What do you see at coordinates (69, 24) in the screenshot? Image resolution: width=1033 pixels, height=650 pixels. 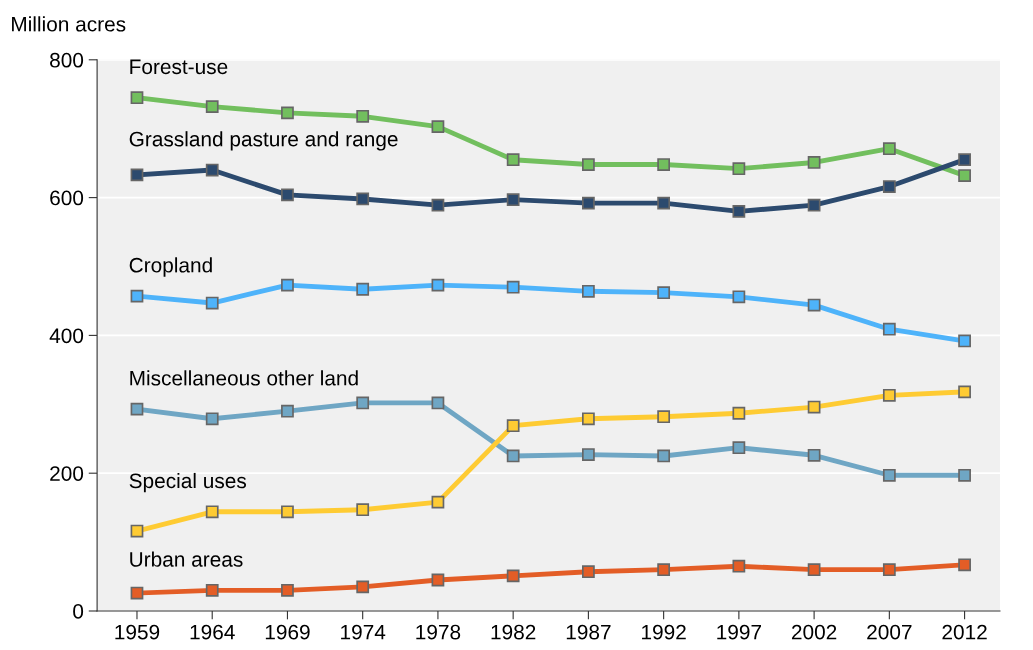 I see `y-axis-title: Million acres` at bounding box center [69, 24].